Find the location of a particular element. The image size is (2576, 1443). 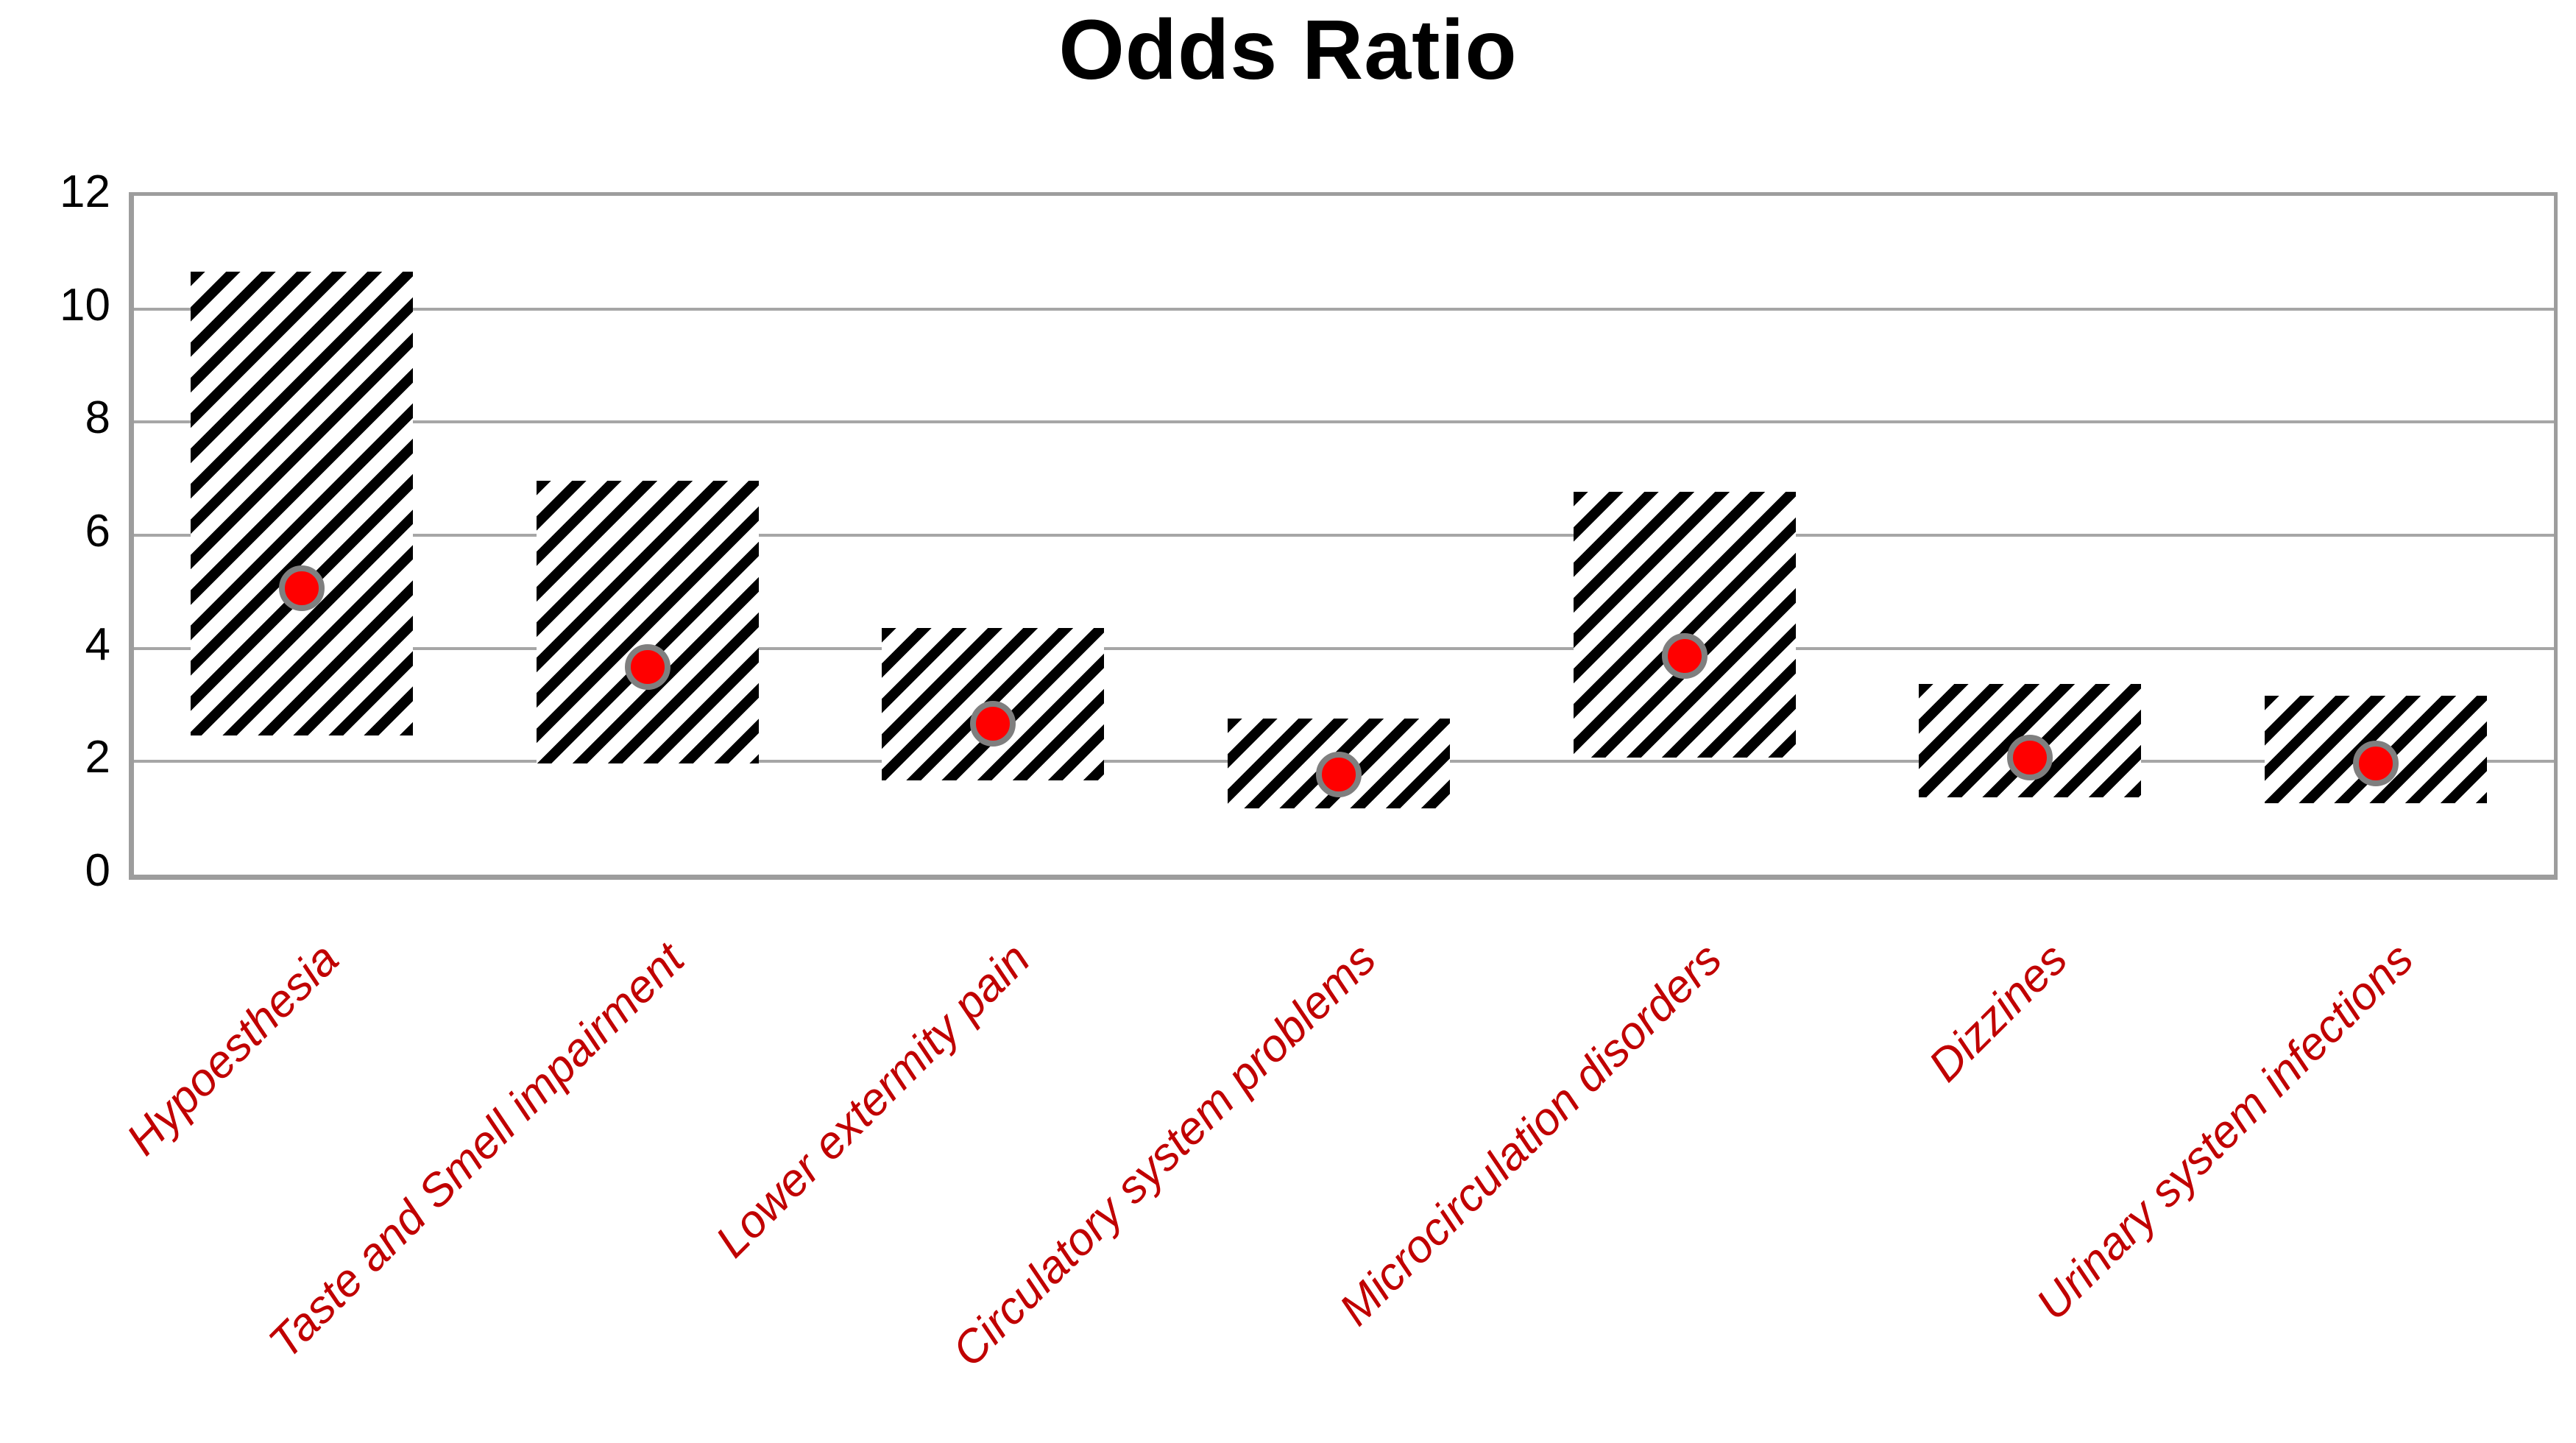

chart-title: Odds Ratio is located at coordinates (1288, 50).